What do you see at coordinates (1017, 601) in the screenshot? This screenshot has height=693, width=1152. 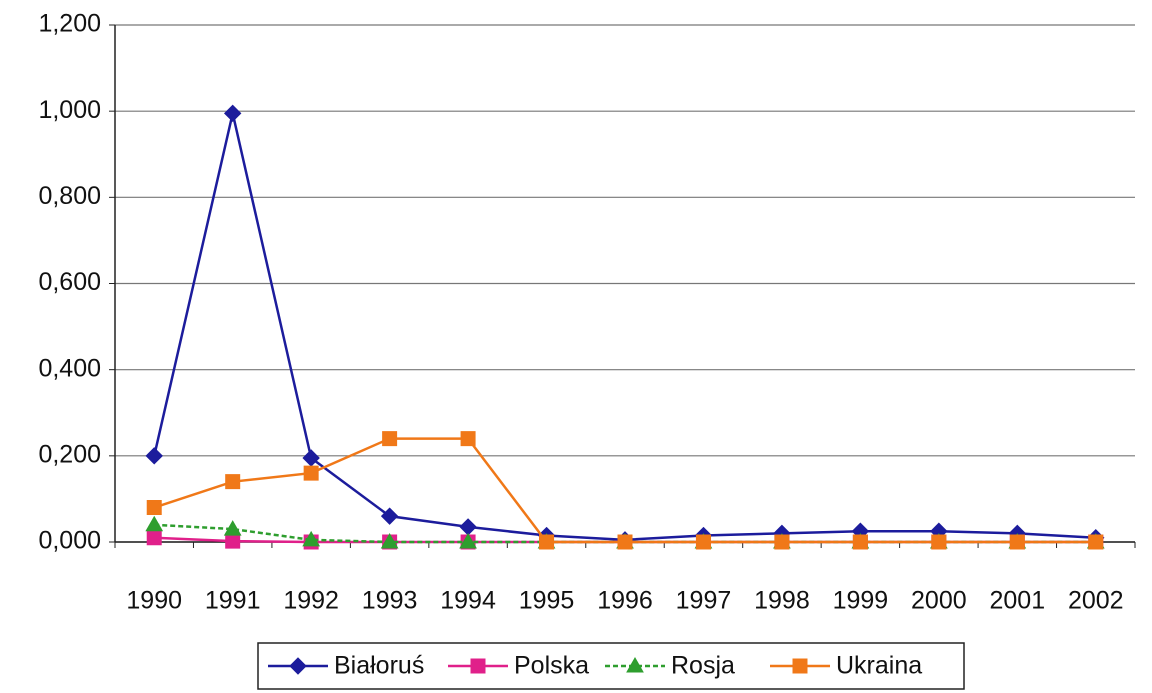 I see `x-tick-label: 2001` at bounding box center [1017, 601].